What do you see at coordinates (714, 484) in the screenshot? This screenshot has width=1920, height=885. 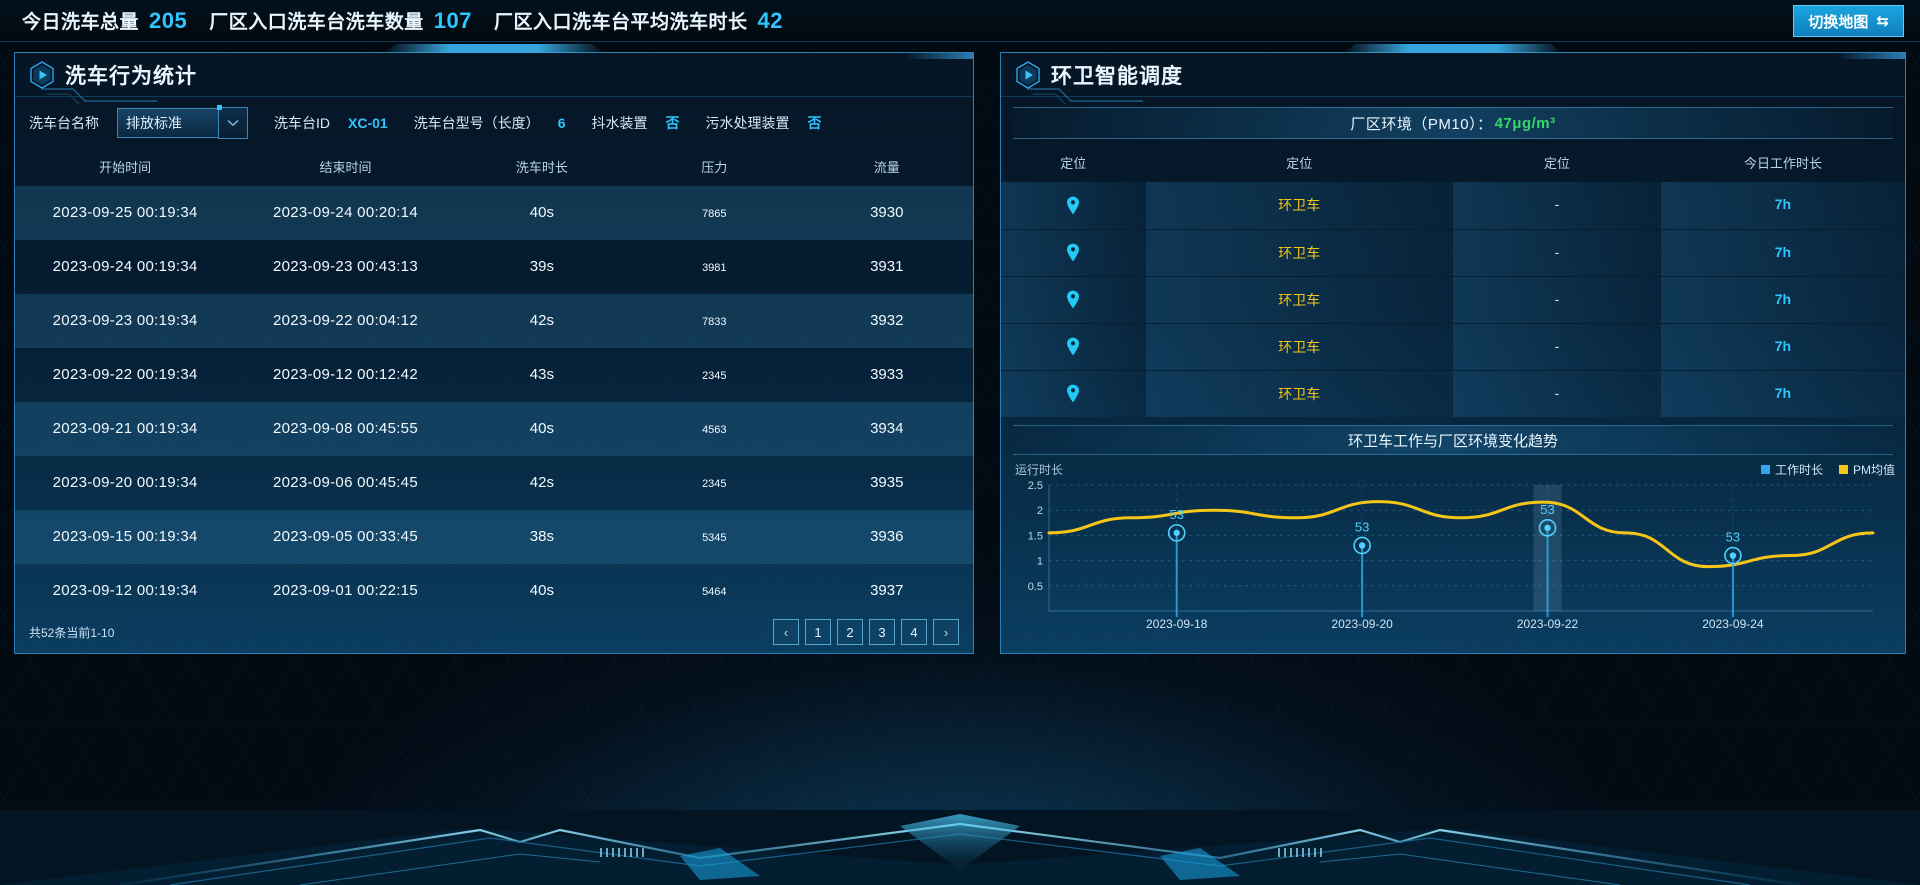 I see `cell-压力: 2345` at bounding box center [714, 484].